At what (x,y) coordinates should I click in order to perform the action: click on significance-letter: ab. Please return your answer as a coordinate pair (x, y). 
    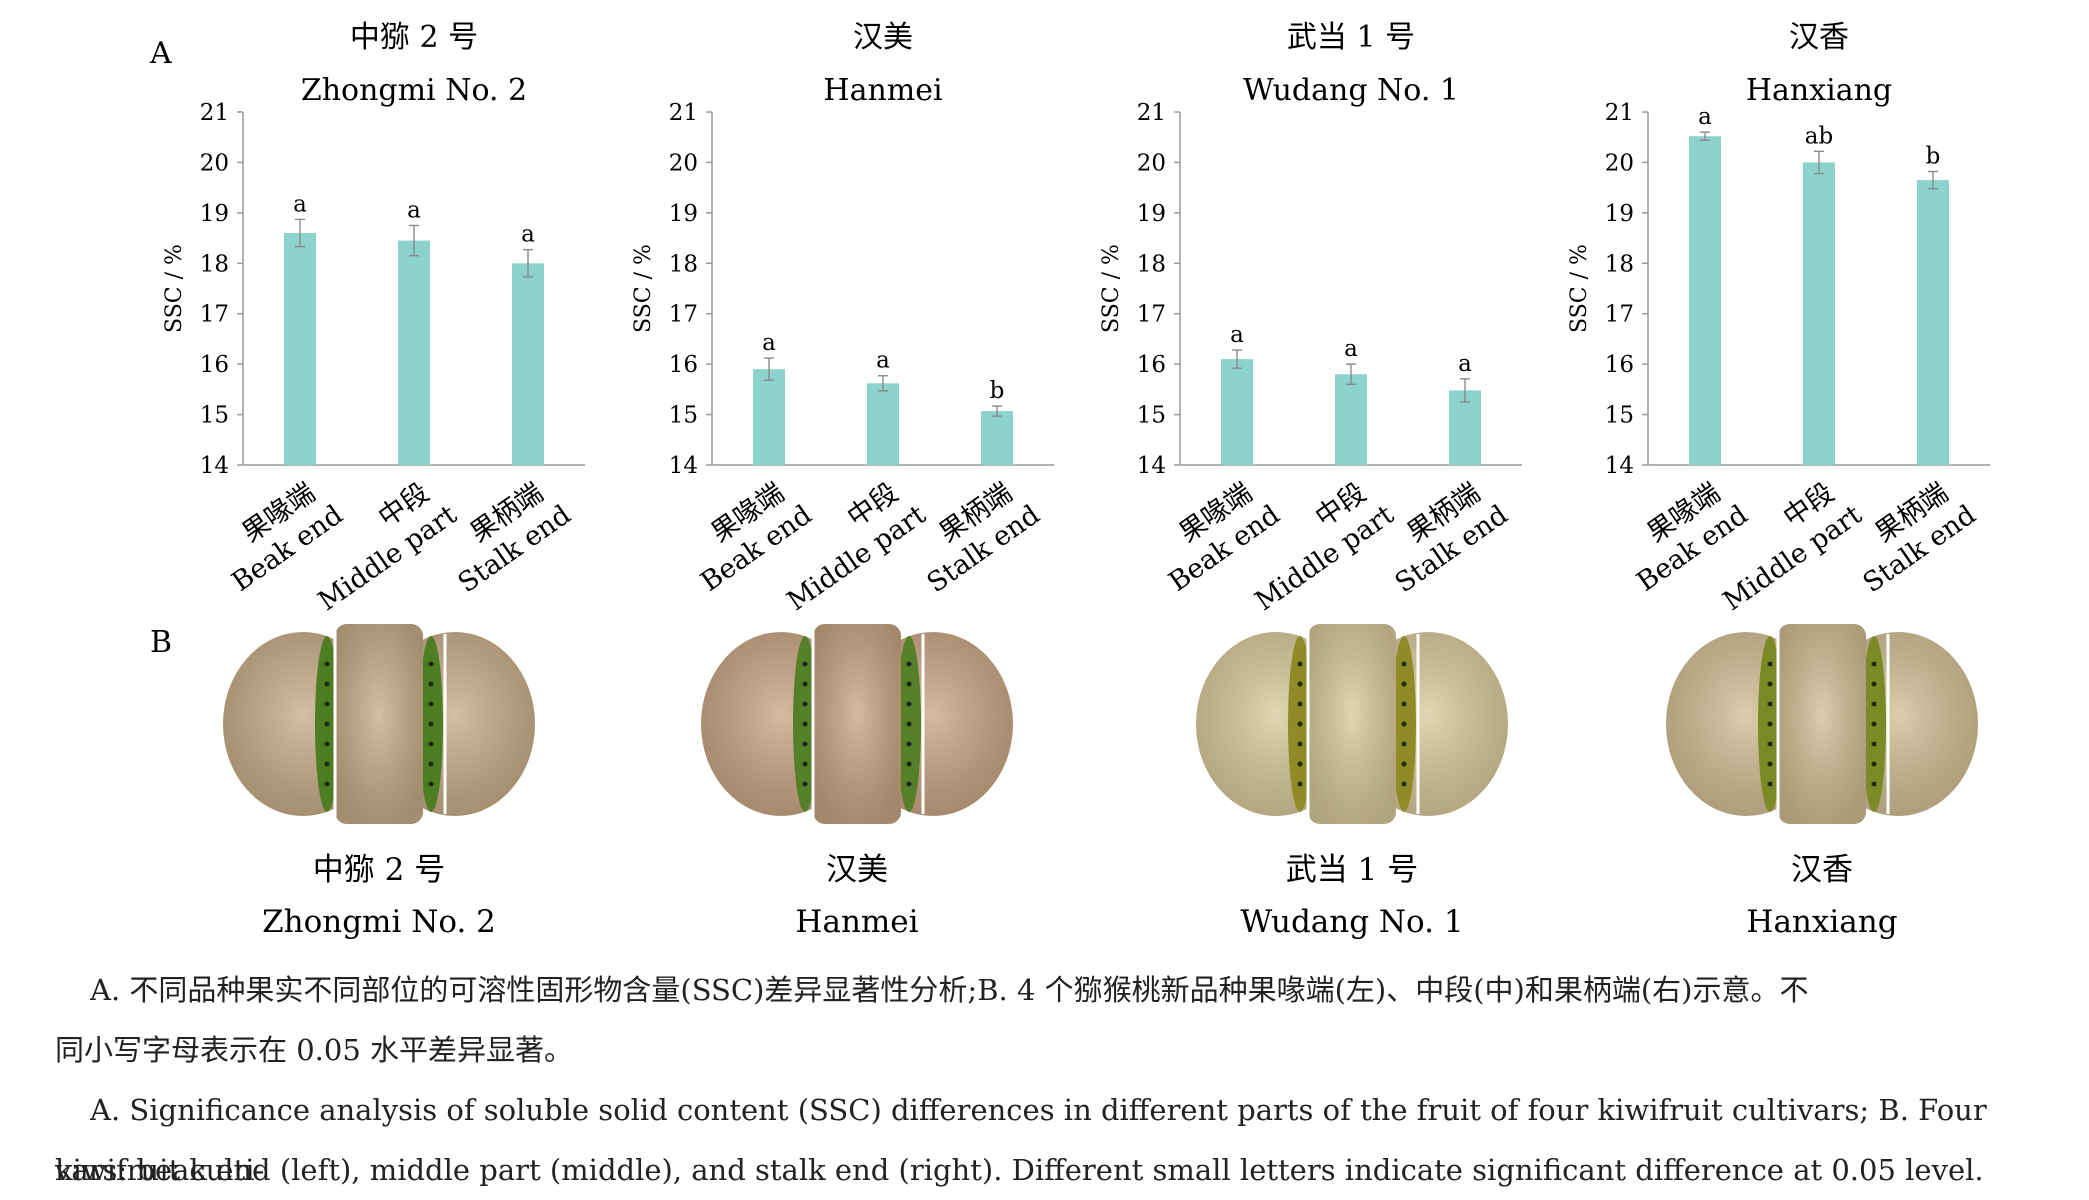
    Looking at the image, I should click on (1819, 136).